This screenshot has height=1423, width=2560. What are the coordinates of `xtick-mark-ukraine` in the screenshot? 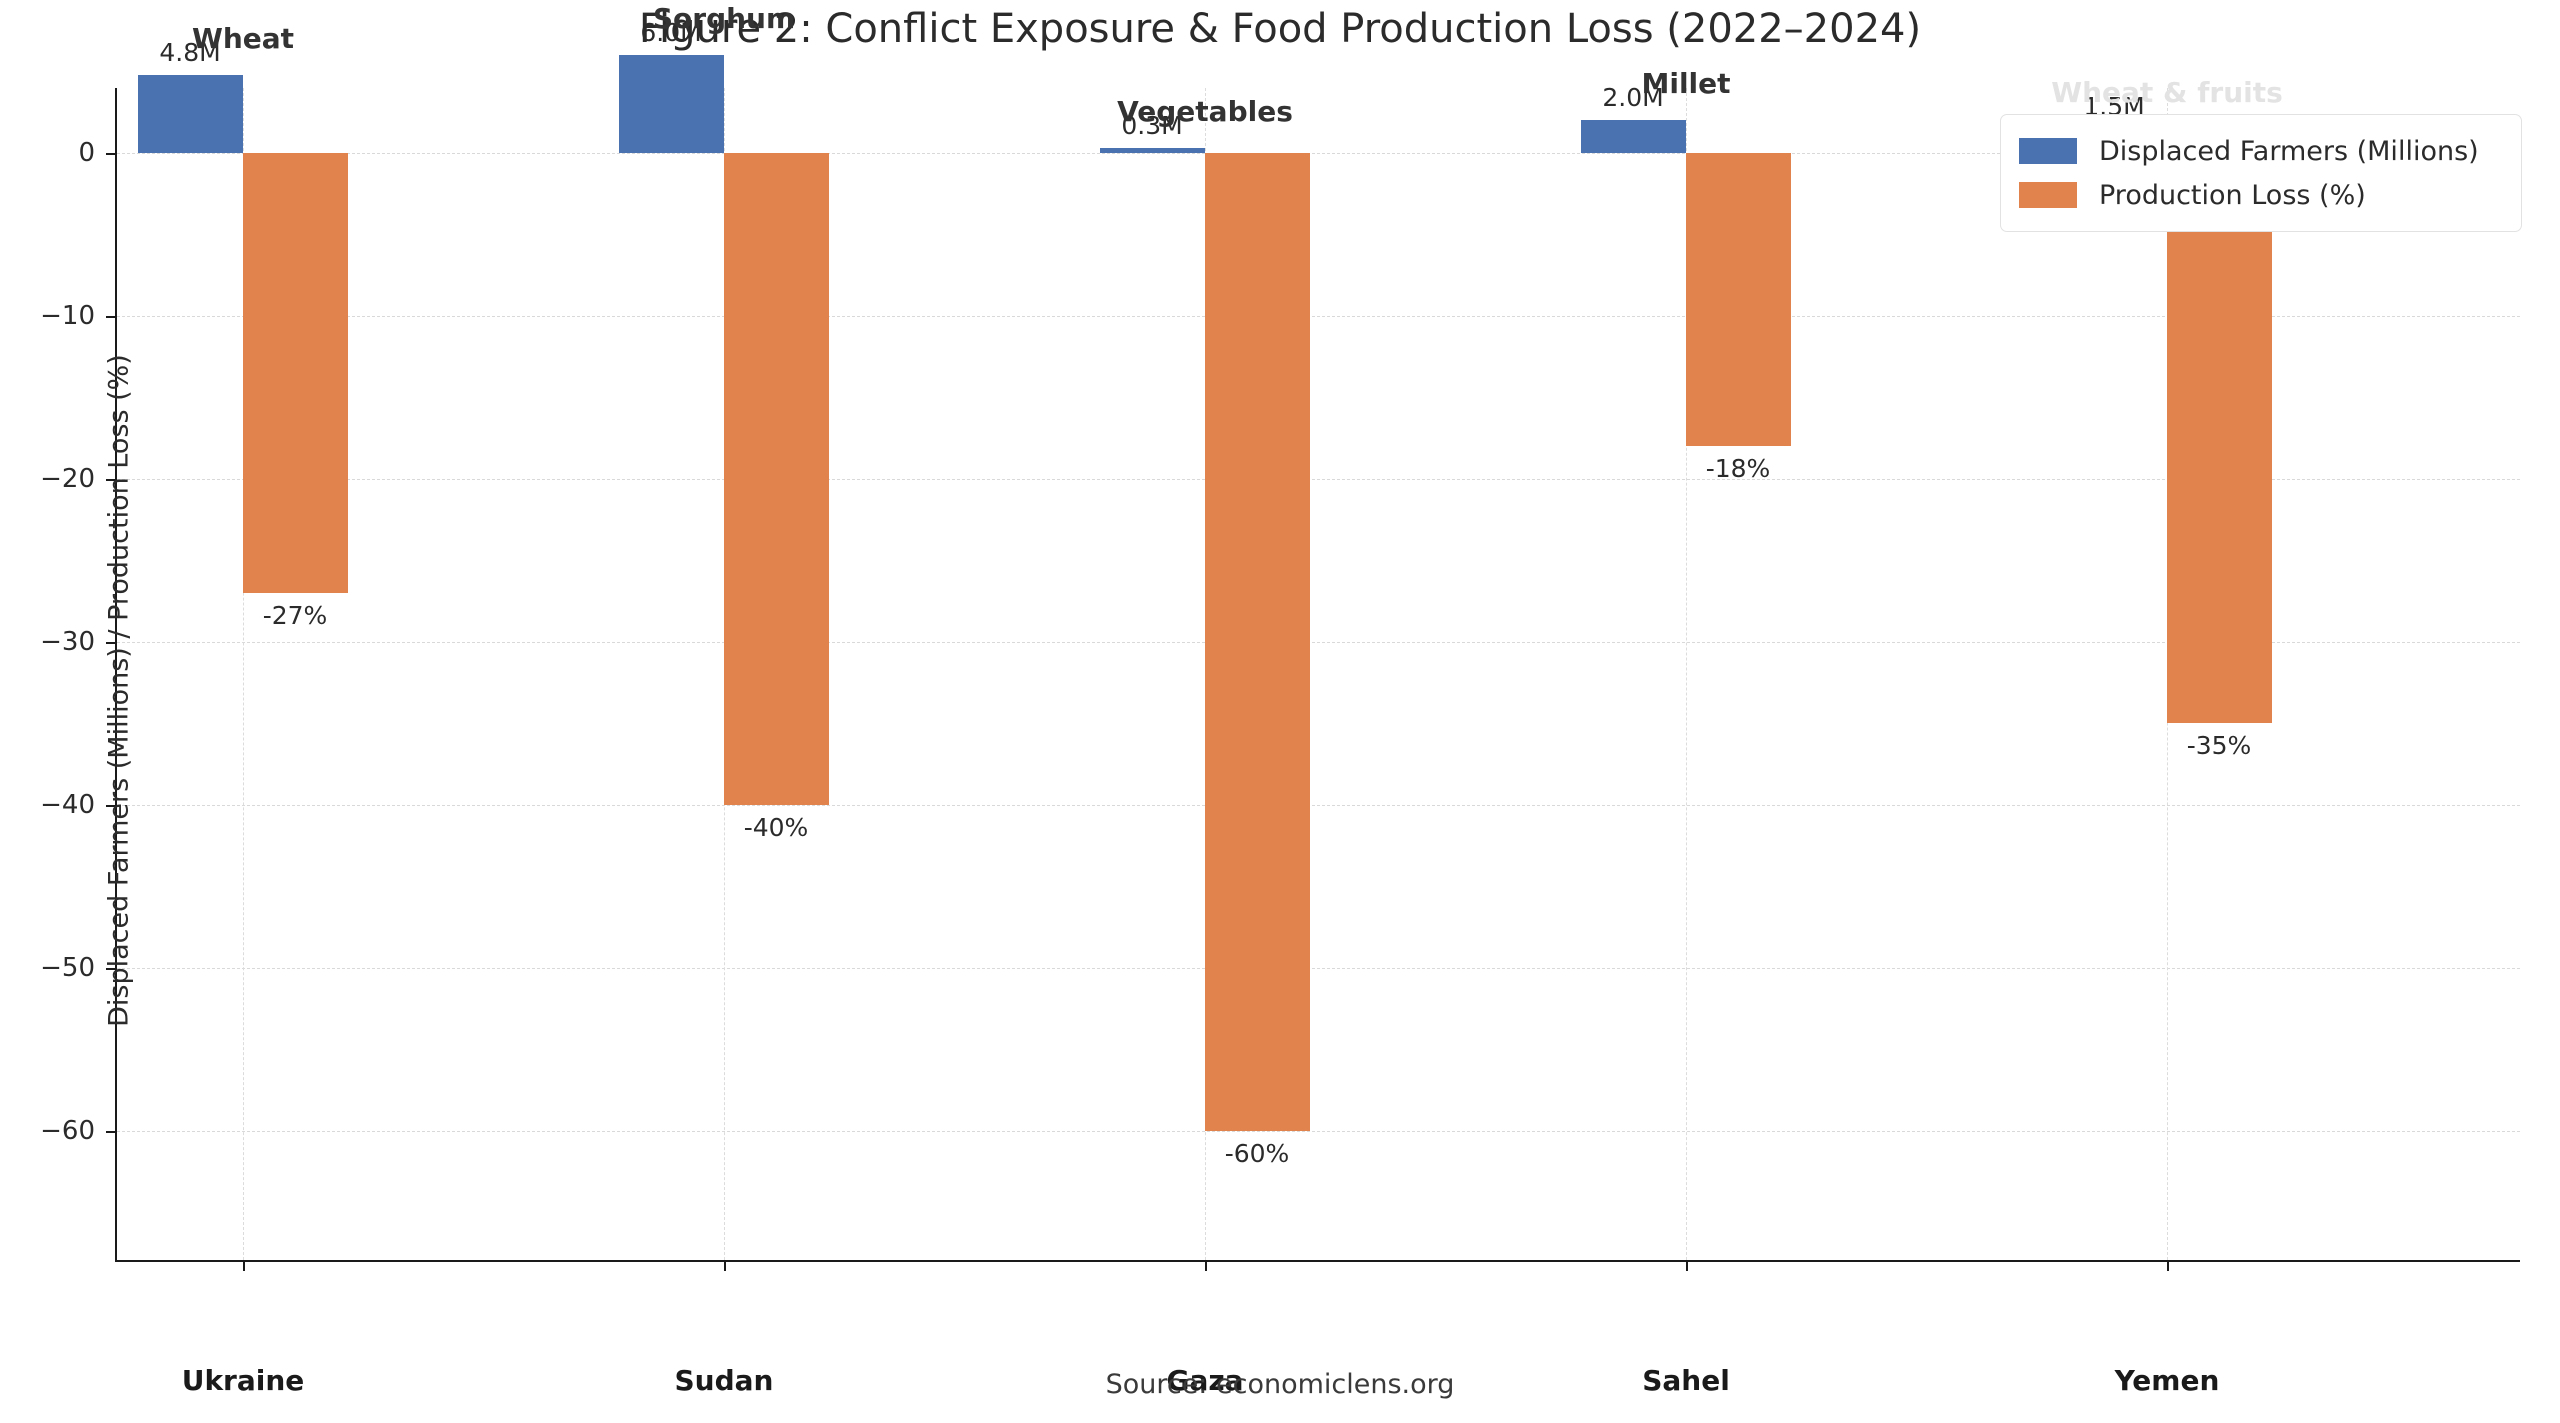 It's located at (244, 1265).